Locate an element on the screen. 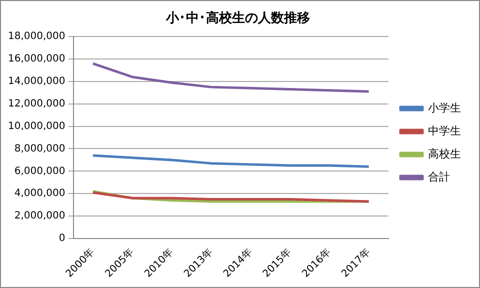 This screenshot has height=288, width=480. chart-title: 小･中･高校生の人数推移 is located at coordinates (237, 18).